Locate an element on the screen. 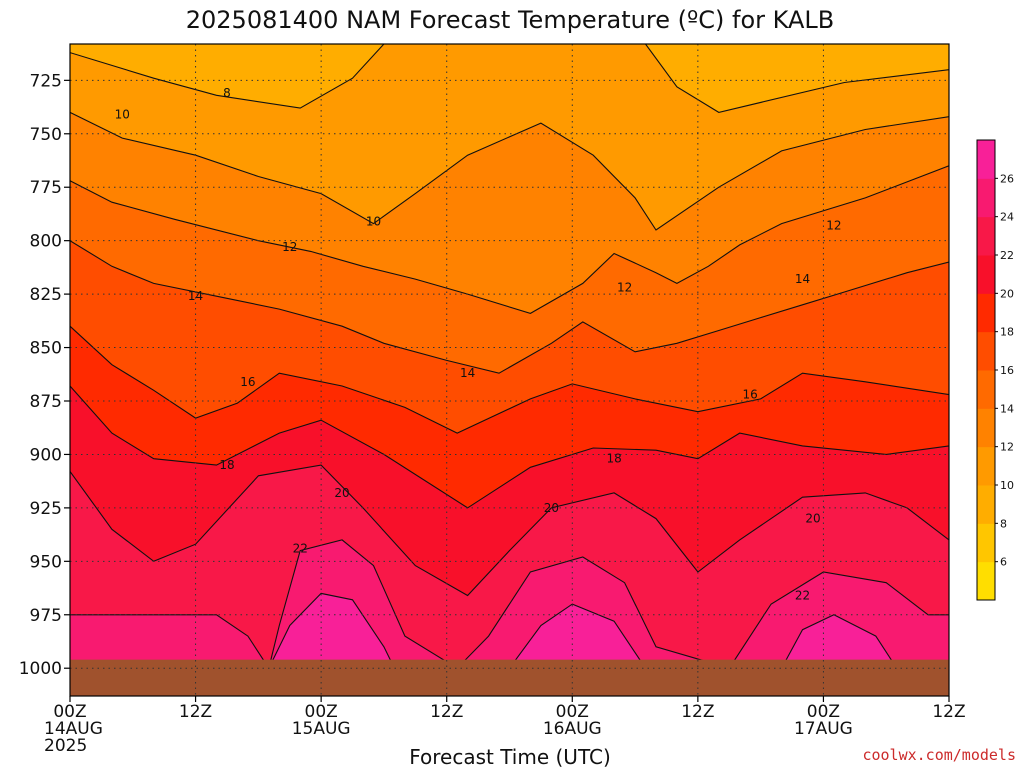  x-tick-label: 14AUG is located at coordinates (73, 729).